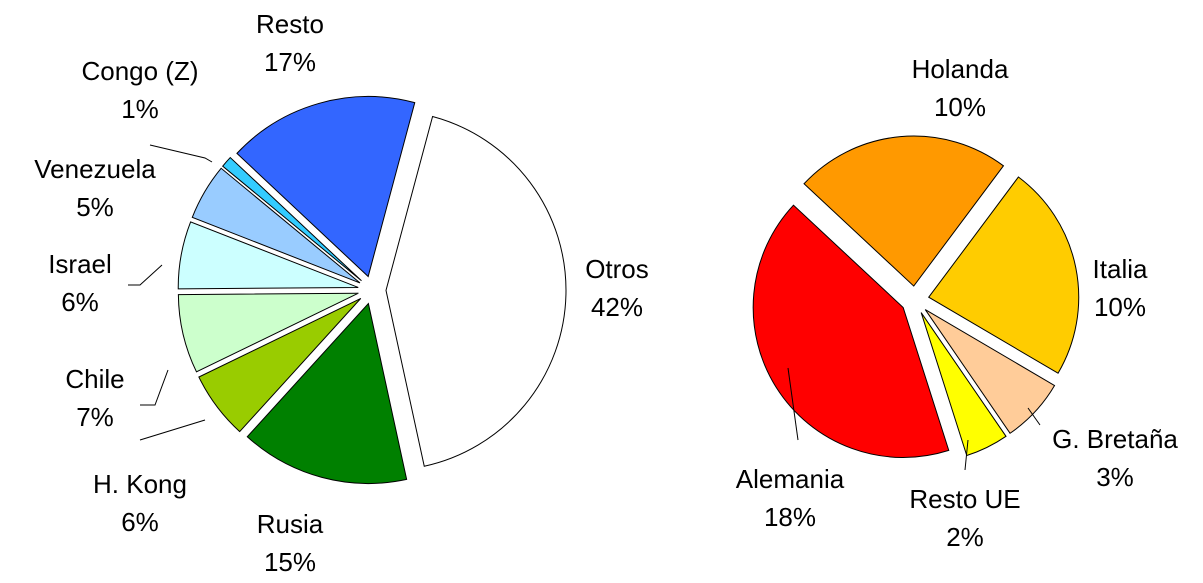 The height and width of the screenshot is (583, 1203). Describe the element at coordinates (290, 562) in the screenshot. I see `slice-value-label: 15%` at that location.